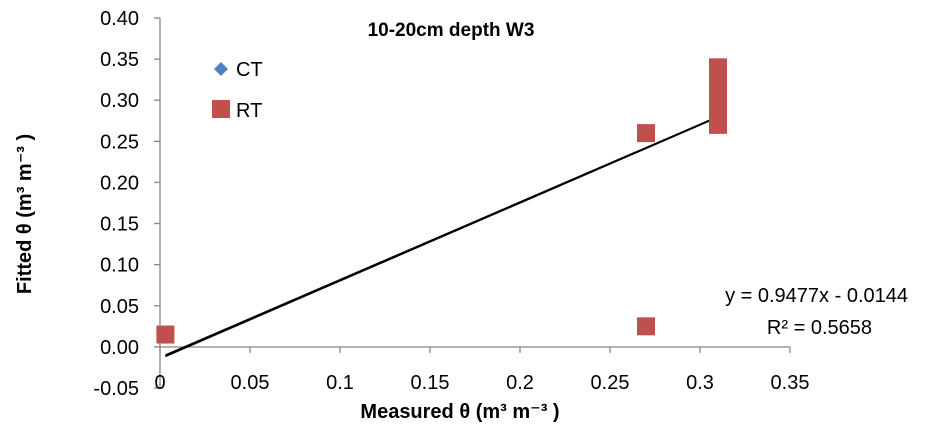 This screenshot has width=926, height=427. What do you see at coordinates (249, 70) in the screenshot?
I see `legend-label-ct: CT` at bounding box center [249, 70].